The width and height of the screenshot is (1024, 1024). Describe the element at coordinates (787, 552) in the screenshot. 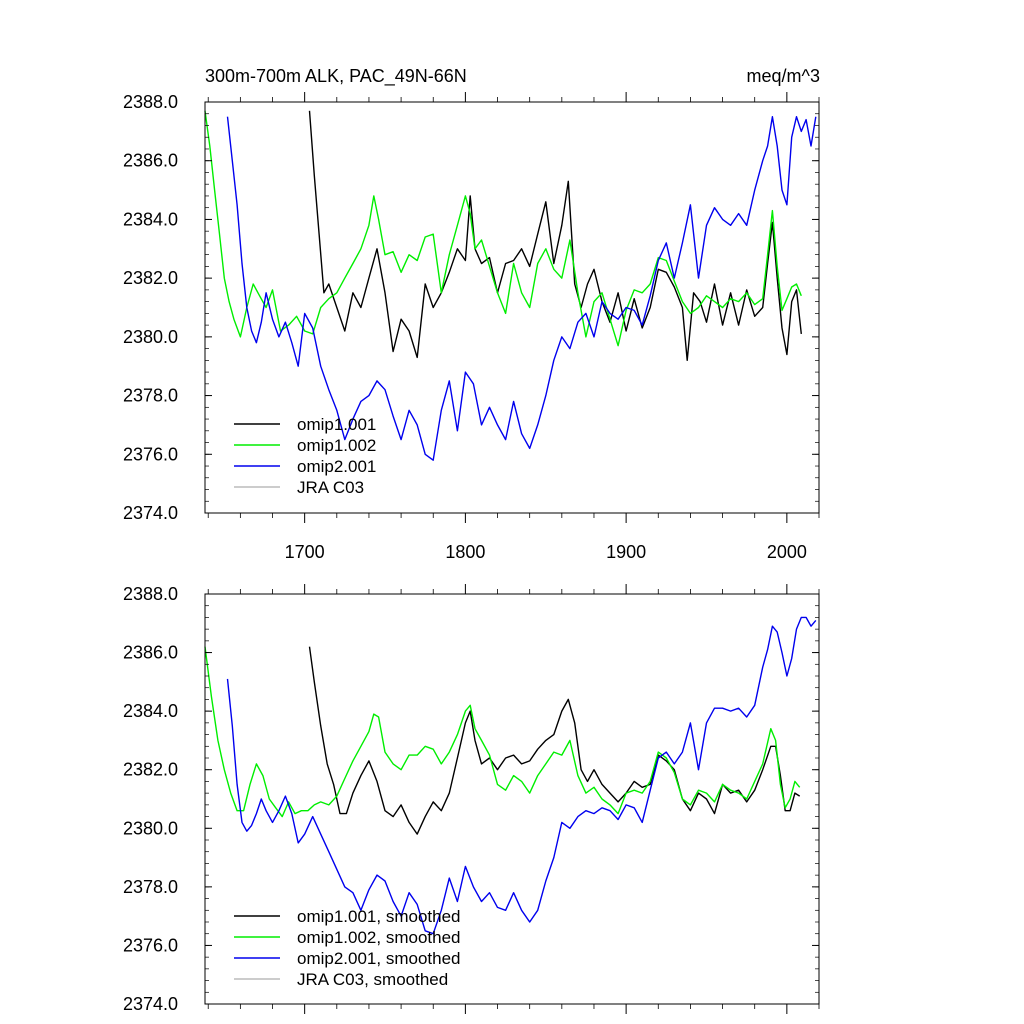

I see `x-tick-label: 2000` at that location.